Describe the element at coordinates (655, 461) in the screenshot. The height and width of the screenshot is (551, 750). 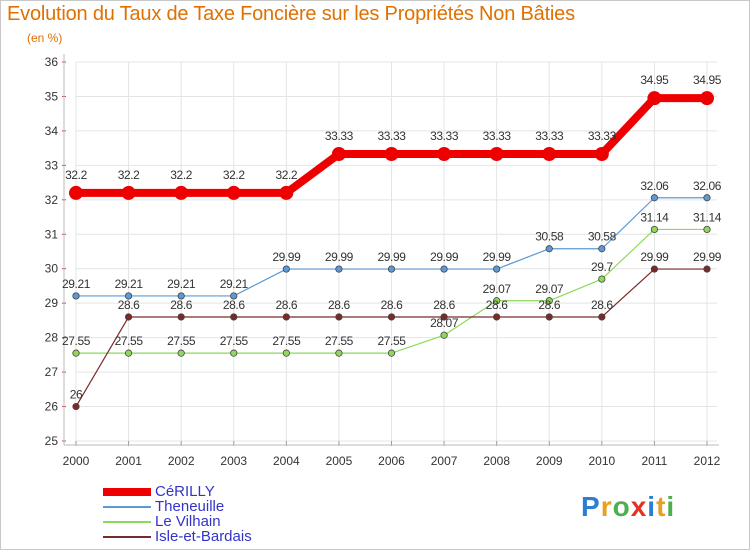
I see `x-tick-label: 2011` at that location.